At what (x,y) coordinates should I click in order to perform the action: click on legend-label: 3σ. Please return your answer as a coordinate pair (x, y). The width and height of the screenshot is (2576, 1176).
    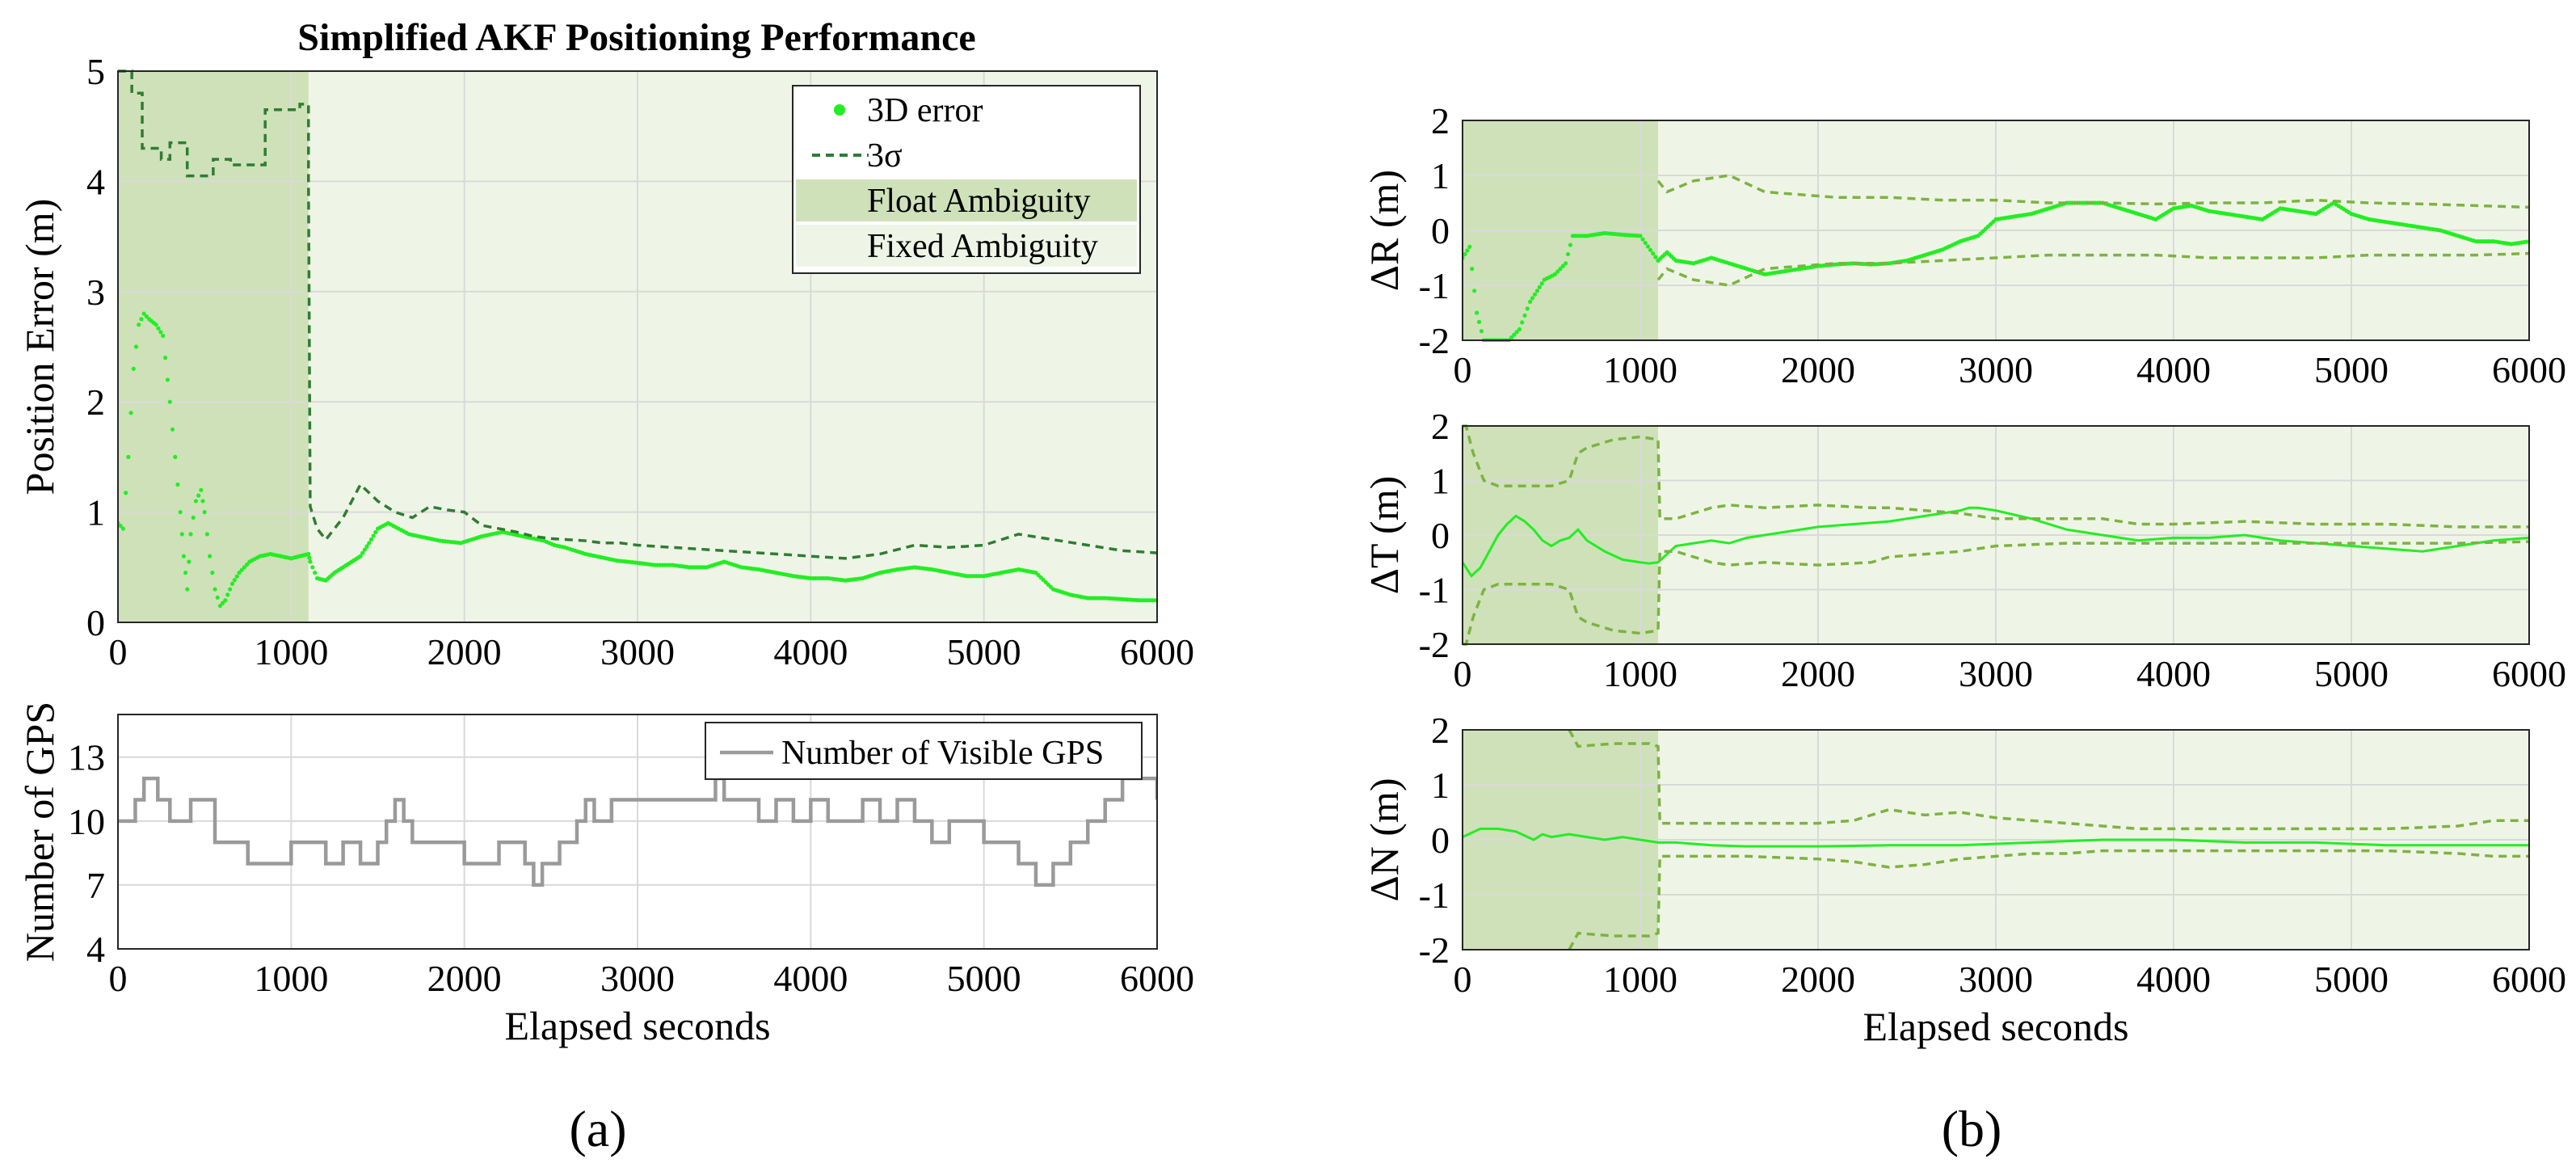
    Looking at the image, I should click on (885, 156).